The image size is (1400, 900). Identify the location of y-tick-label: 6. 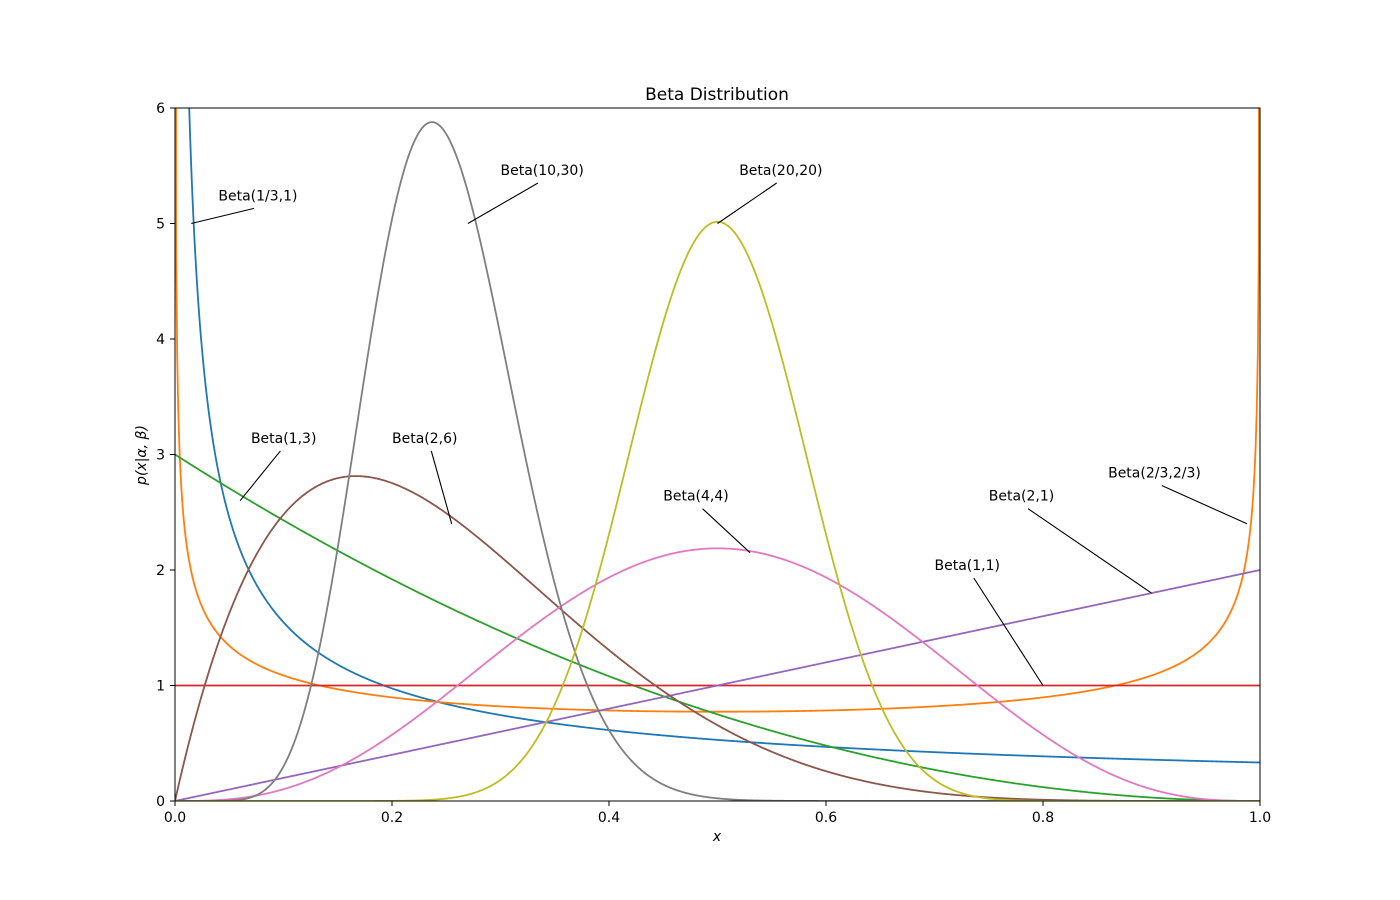
(160, 109).